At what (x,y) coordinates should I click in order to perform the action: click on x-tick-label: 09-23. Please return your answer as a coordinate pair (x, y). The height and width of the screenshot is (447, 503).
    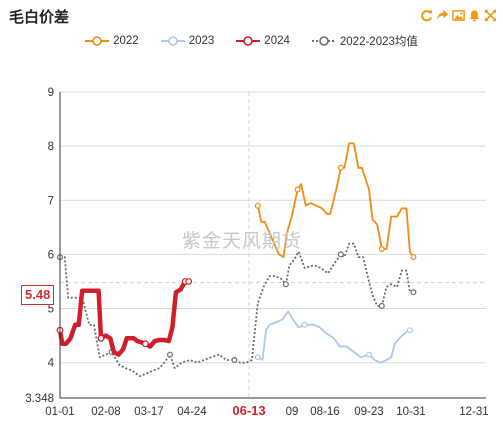
    Looking at the image, I should click on (368, 412).